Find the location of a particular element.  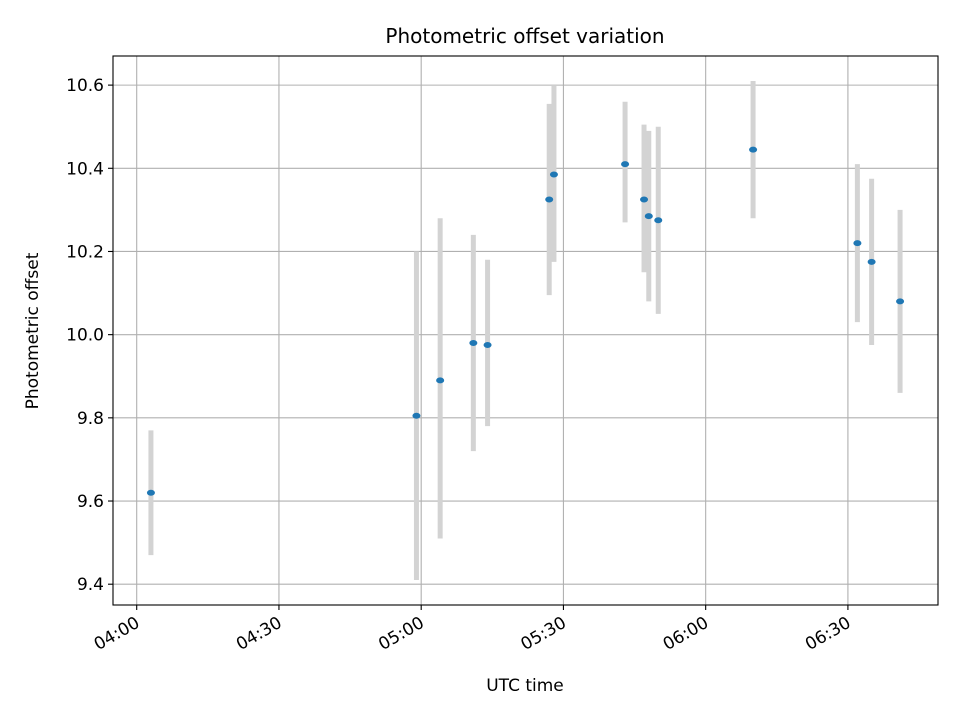

x-axis-label: UTC time is located at coordinates (525, 686).